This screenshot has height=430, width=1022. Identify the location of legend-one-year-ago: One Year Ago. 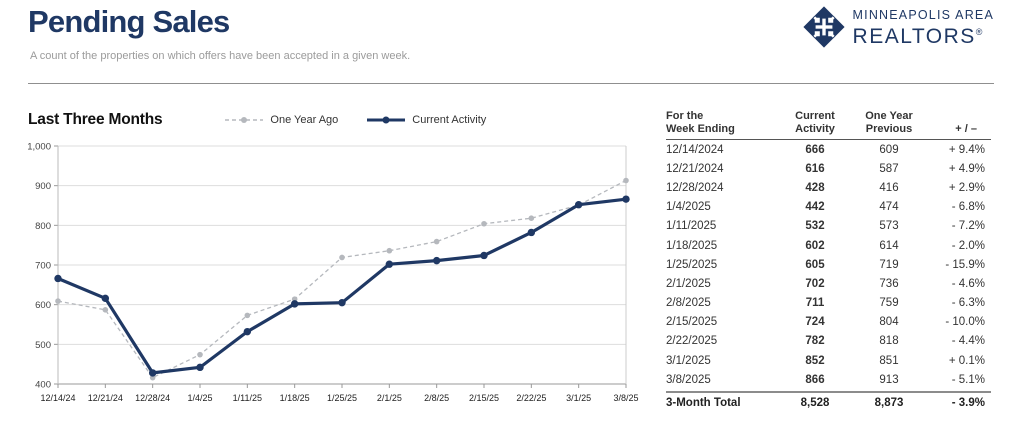
(281, 120).